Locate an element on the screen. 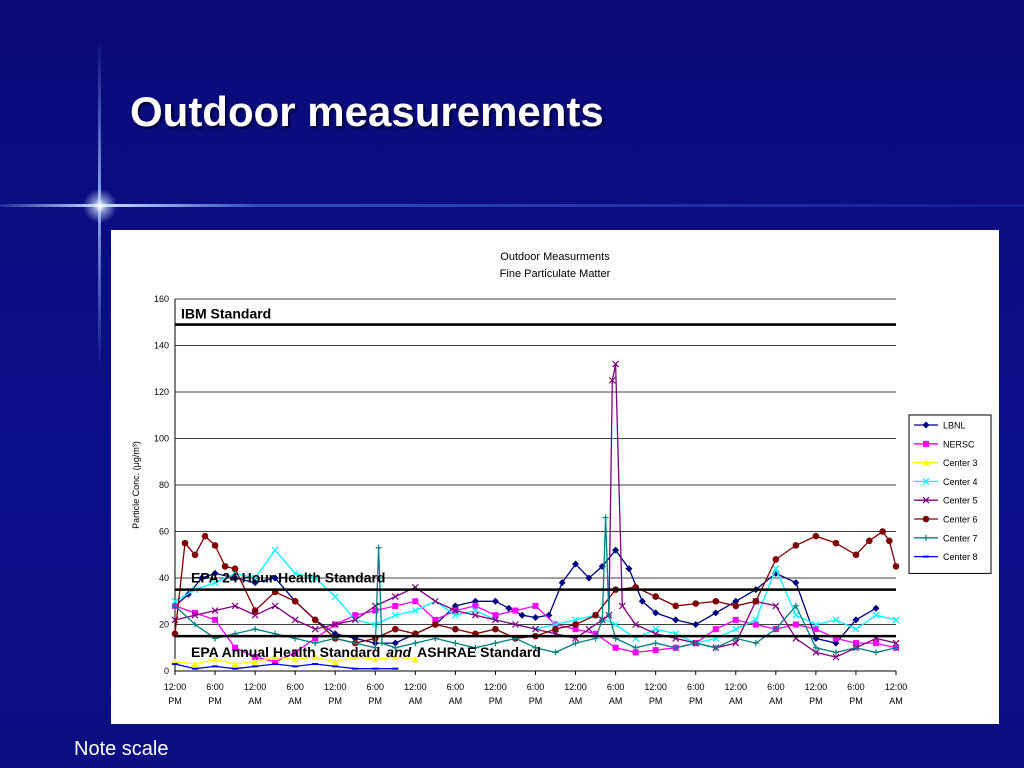 The image size is (1024, 768). legend-label: Center 3 is located at coordinates (960, 463).